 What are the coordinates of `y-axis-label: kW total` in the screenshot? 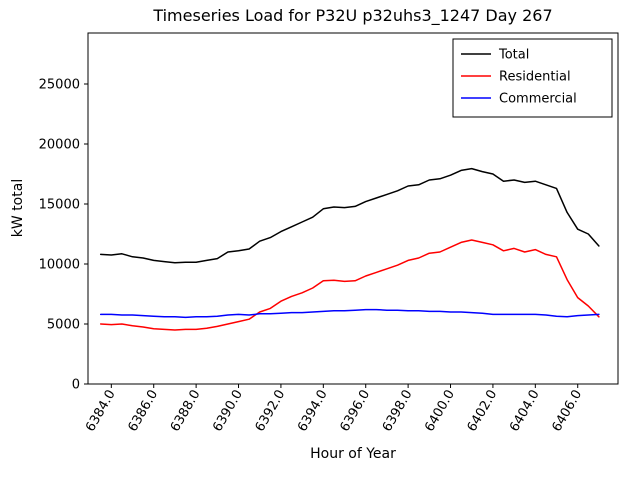 It's located at (18, 208).